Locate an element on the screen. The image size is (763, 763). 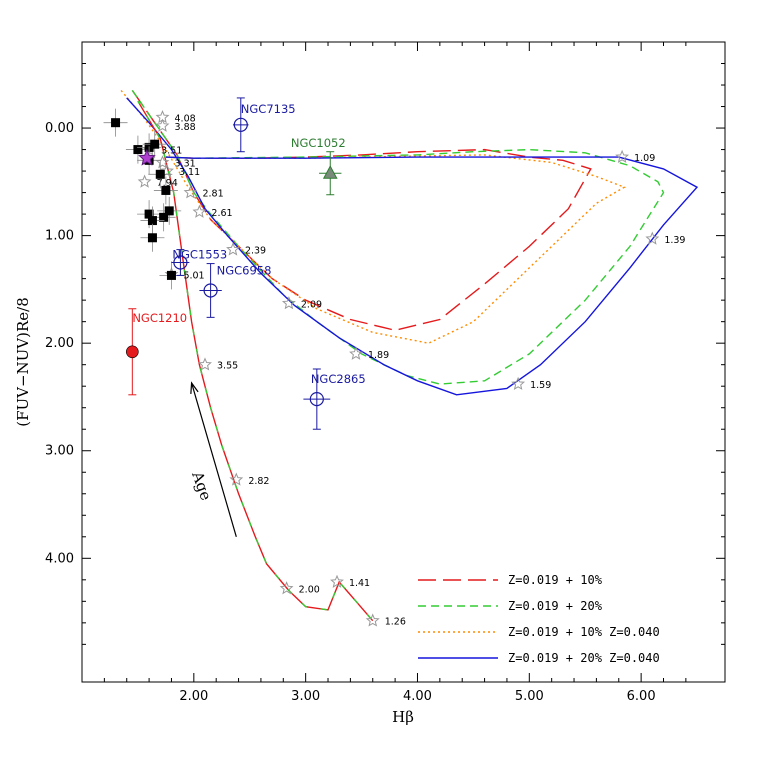
age-star-label: 1.89 is located at coordinates (378, 355).